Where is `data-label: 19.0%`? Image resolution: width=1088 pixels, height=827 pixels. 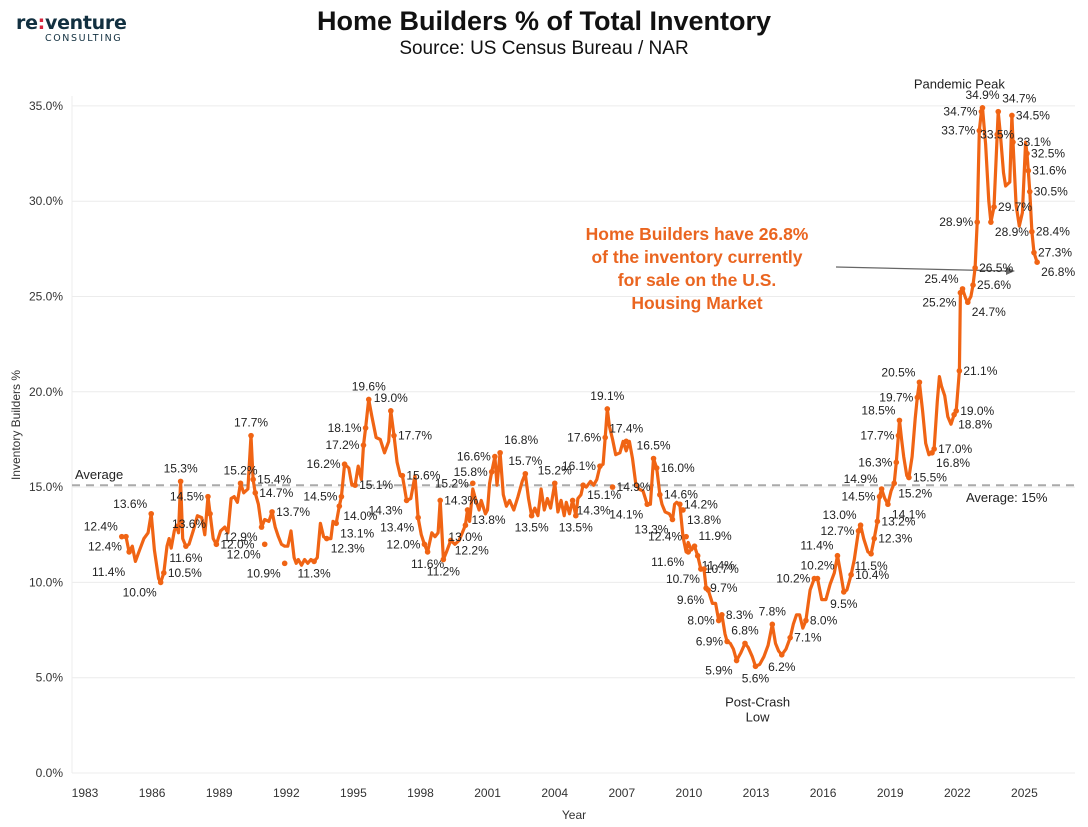
data-label: 19.0% is located at coordinates (391, 398).